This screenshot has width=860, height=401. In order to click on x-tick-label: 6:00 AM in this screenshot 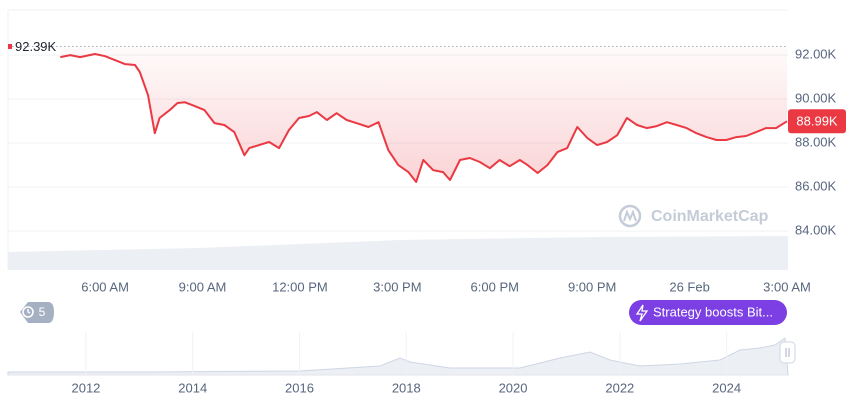, I will do `click(105, 286)`.